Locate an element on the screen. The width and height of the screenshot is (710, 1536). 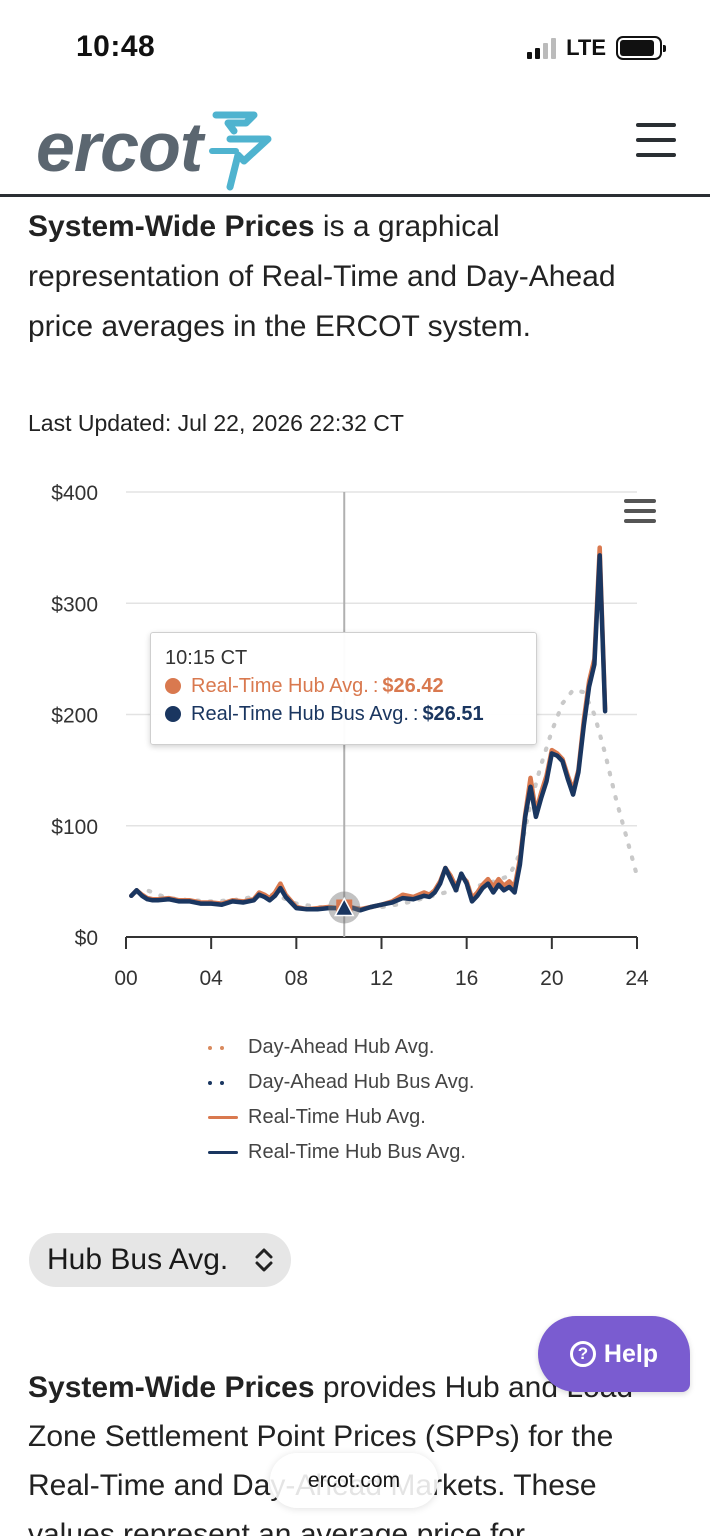
legend-label: Real-Time Hub Avg. is located at coordinates (337, 1117).